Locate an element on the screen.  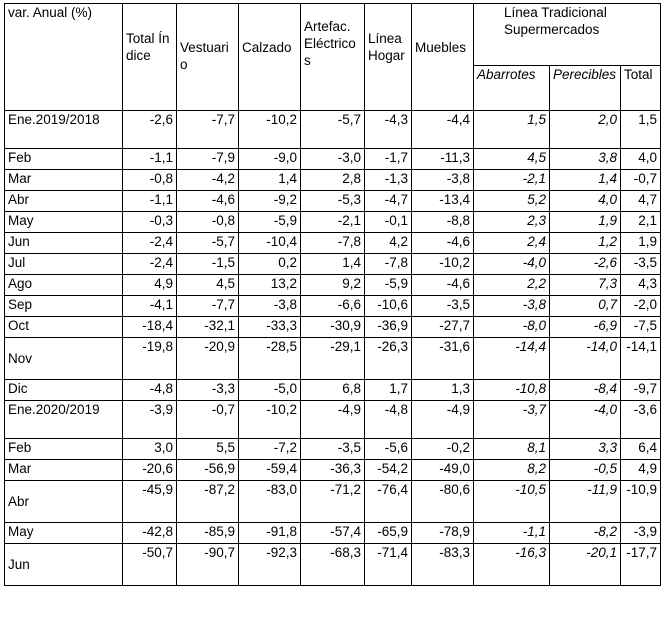
muebles-cell: -8,8 is located at coordinates (442, 222).